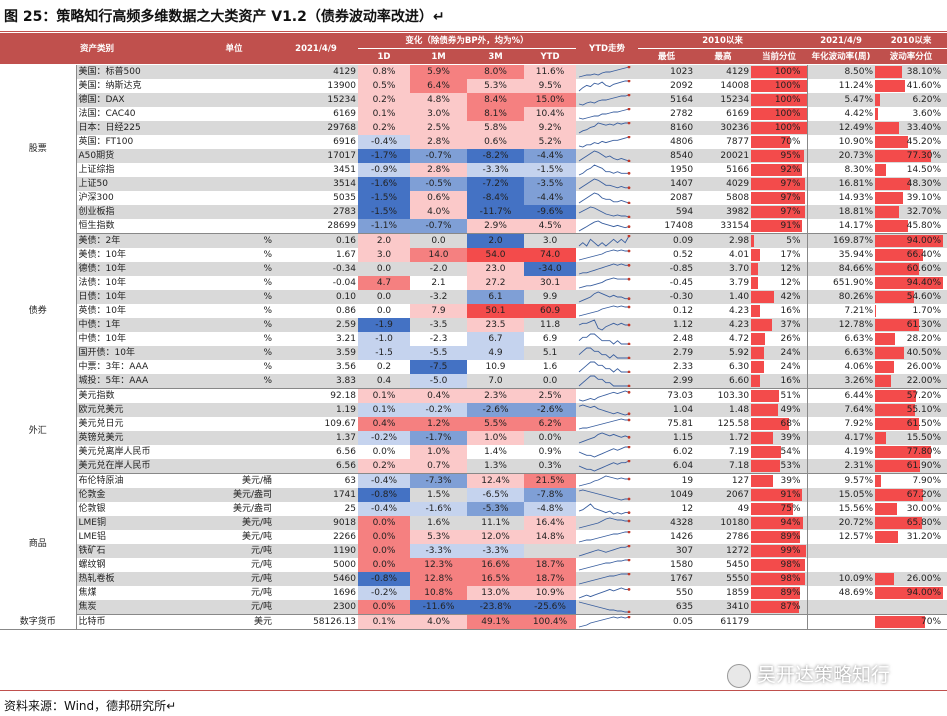 Image resolution: width=947 pixels, height=716 pixels. I want to click on change-ytd: -7.8%, so click(550, 495).